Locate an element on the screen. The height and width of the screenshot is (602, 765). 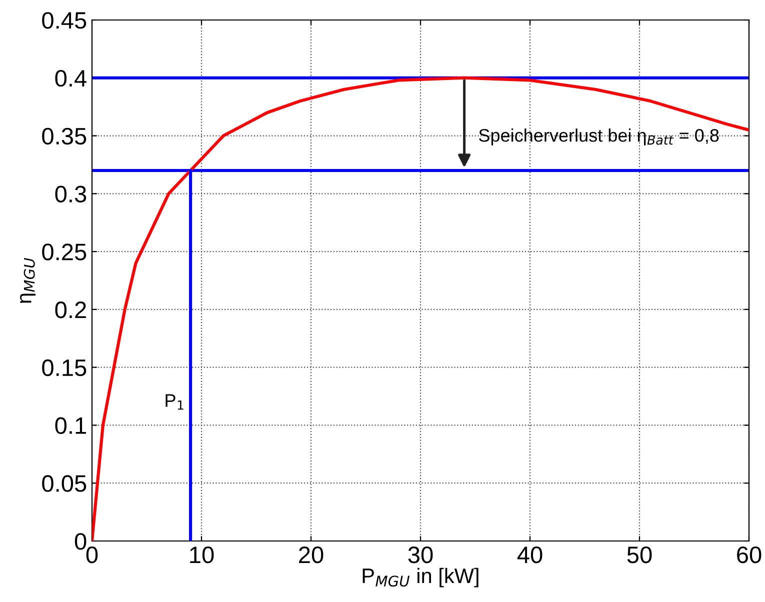
y-tick-label: 0.25 is located at coordinates (64, 252).